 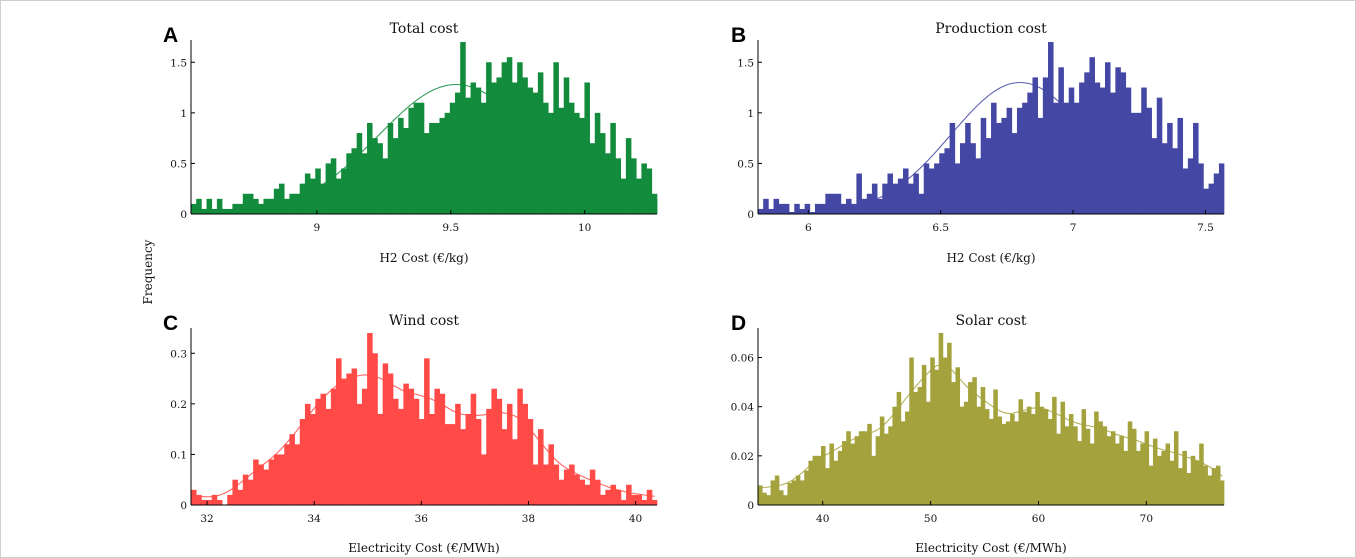 I want to click on y-tick-label: 0.04, so click(x=743, y=408).